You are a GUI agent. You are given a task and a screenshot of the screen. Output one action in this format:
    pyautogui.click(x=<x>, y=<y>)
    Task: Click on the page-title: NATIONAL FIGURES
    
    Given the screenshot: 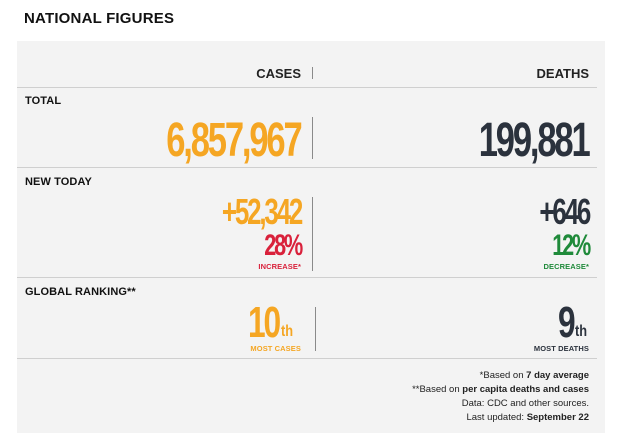 What is the action you would take?
    pyautogui.click(x=99, y=18)
    